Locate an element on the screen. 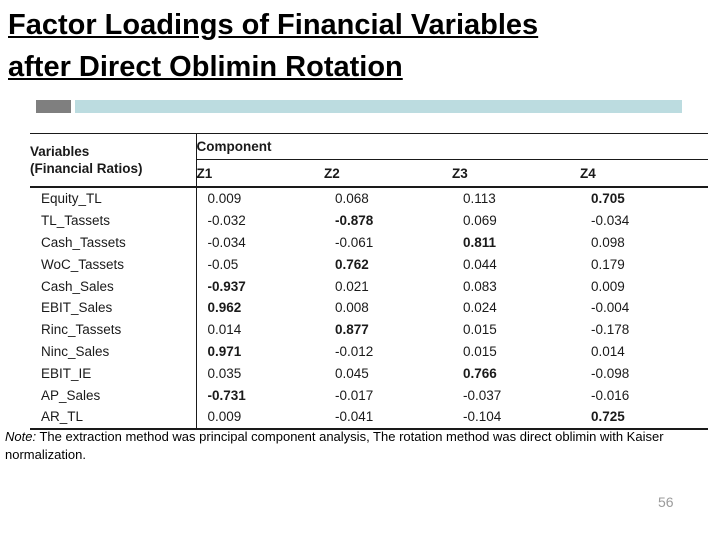 The height and width of the screenshot is (540, 720). loading-value-z4: -0.016 is located at coordinates (610, 395).